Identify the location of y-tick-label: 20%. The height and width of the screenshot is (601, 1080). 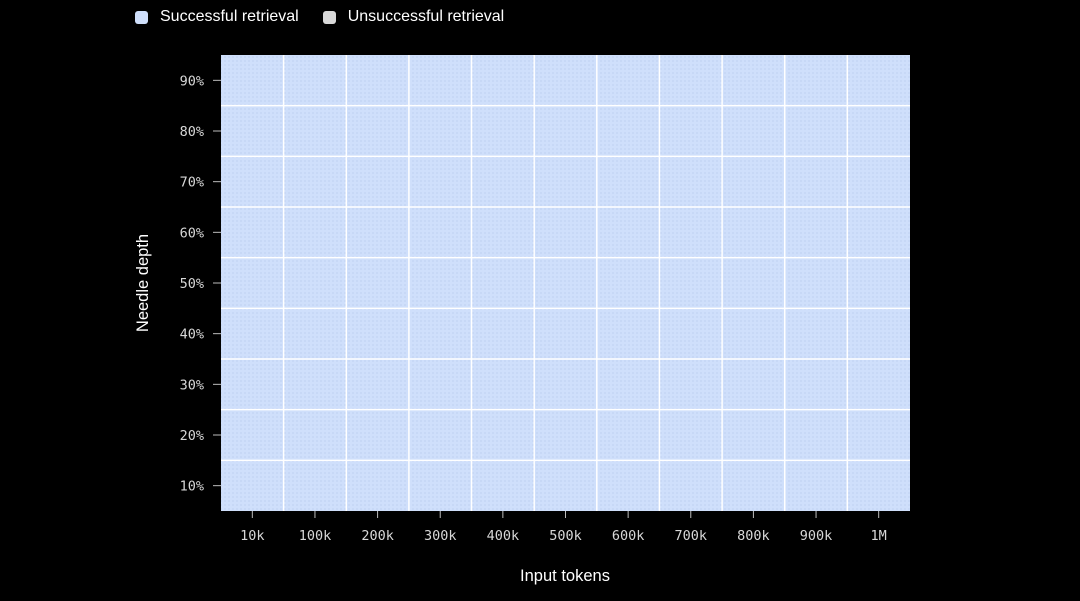
(192, 436).